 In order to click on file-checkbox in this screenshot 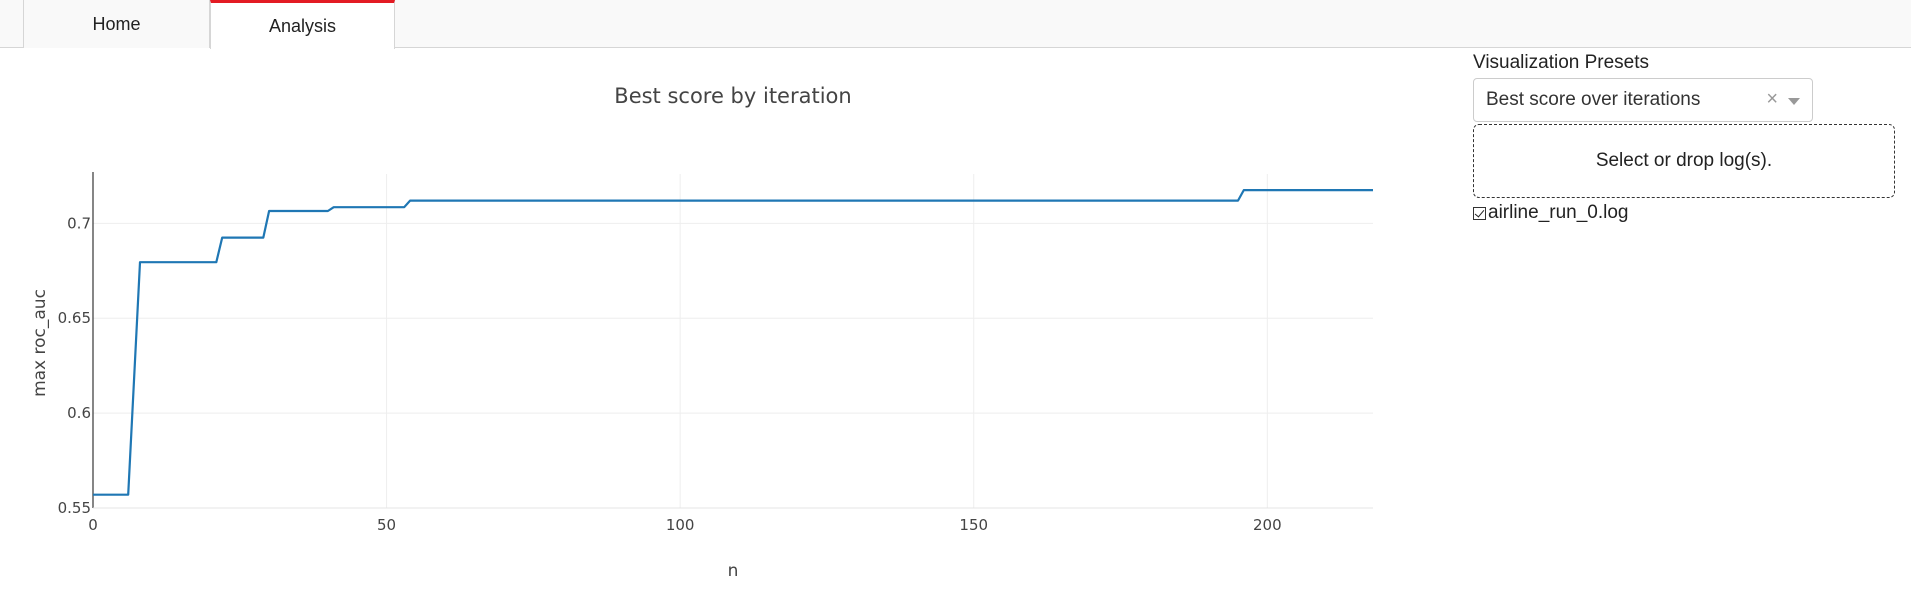, I will do `click(1479, 213)`.